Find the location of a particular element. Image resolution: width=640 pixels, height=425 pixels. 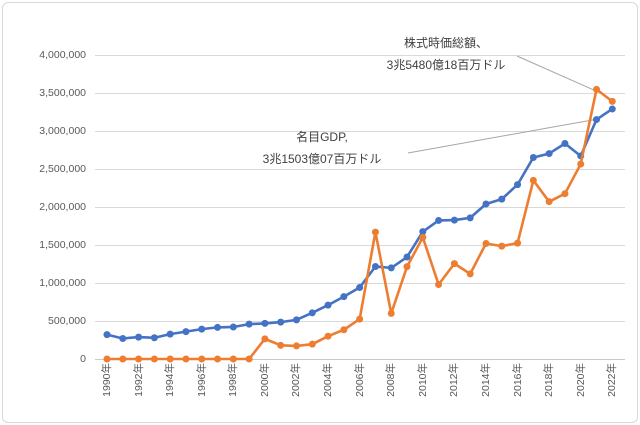

y-axis-tick-label: 1,000,000 is located at coordinates (62, 283).